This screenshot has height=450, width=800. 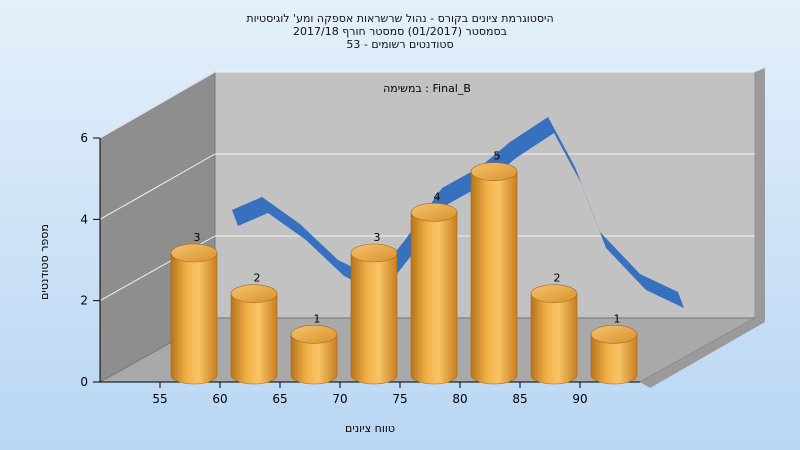 I want to click on x-tick-label: 60, so click(x=219, y=399).